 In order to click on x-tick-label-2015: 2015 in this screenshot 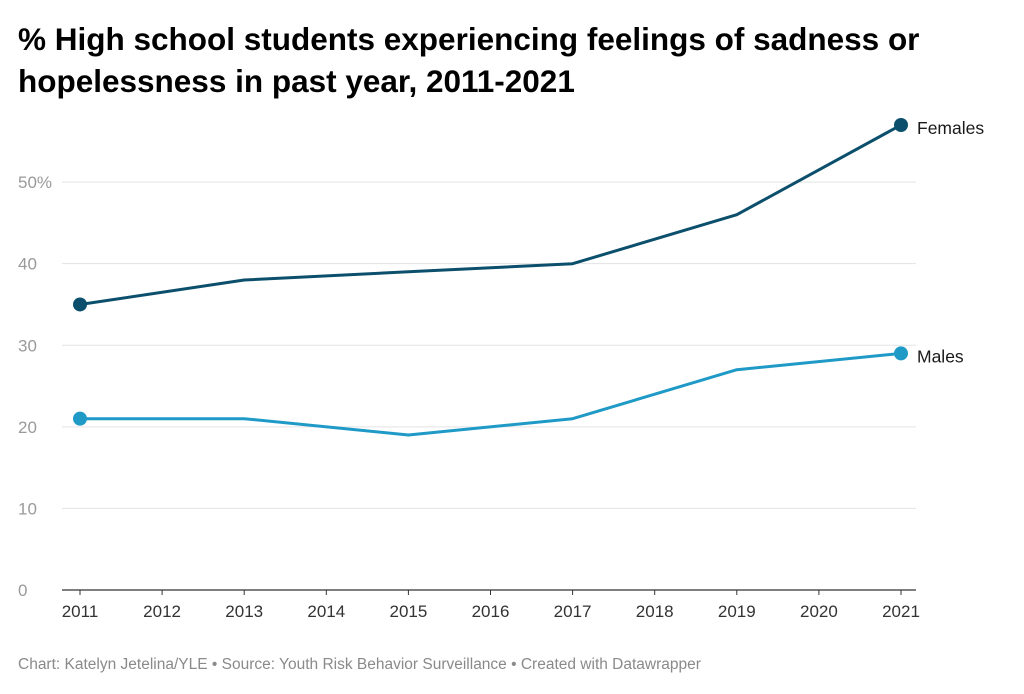, I will do `click(408, 611)`.